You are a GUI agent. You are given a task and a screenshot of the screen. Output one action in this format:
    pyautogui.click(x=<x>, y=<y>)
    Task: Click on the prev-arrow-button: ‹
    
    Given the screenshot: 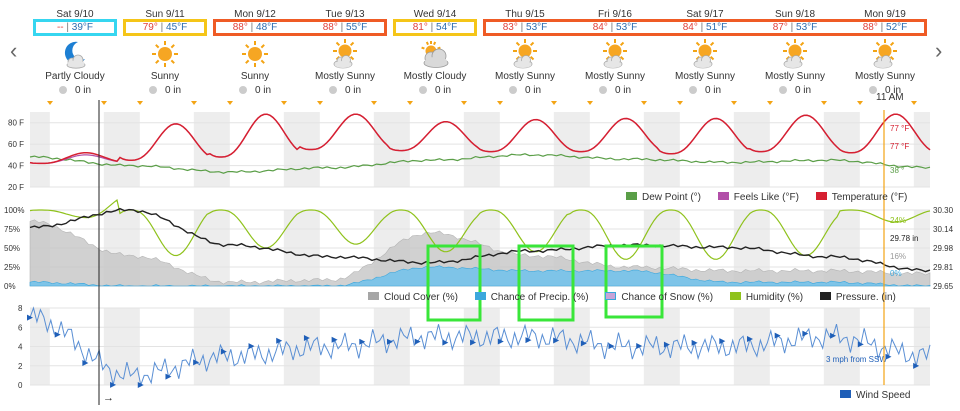 What is the action you would take?
    pyautogui.click(x=14, y=50)
    